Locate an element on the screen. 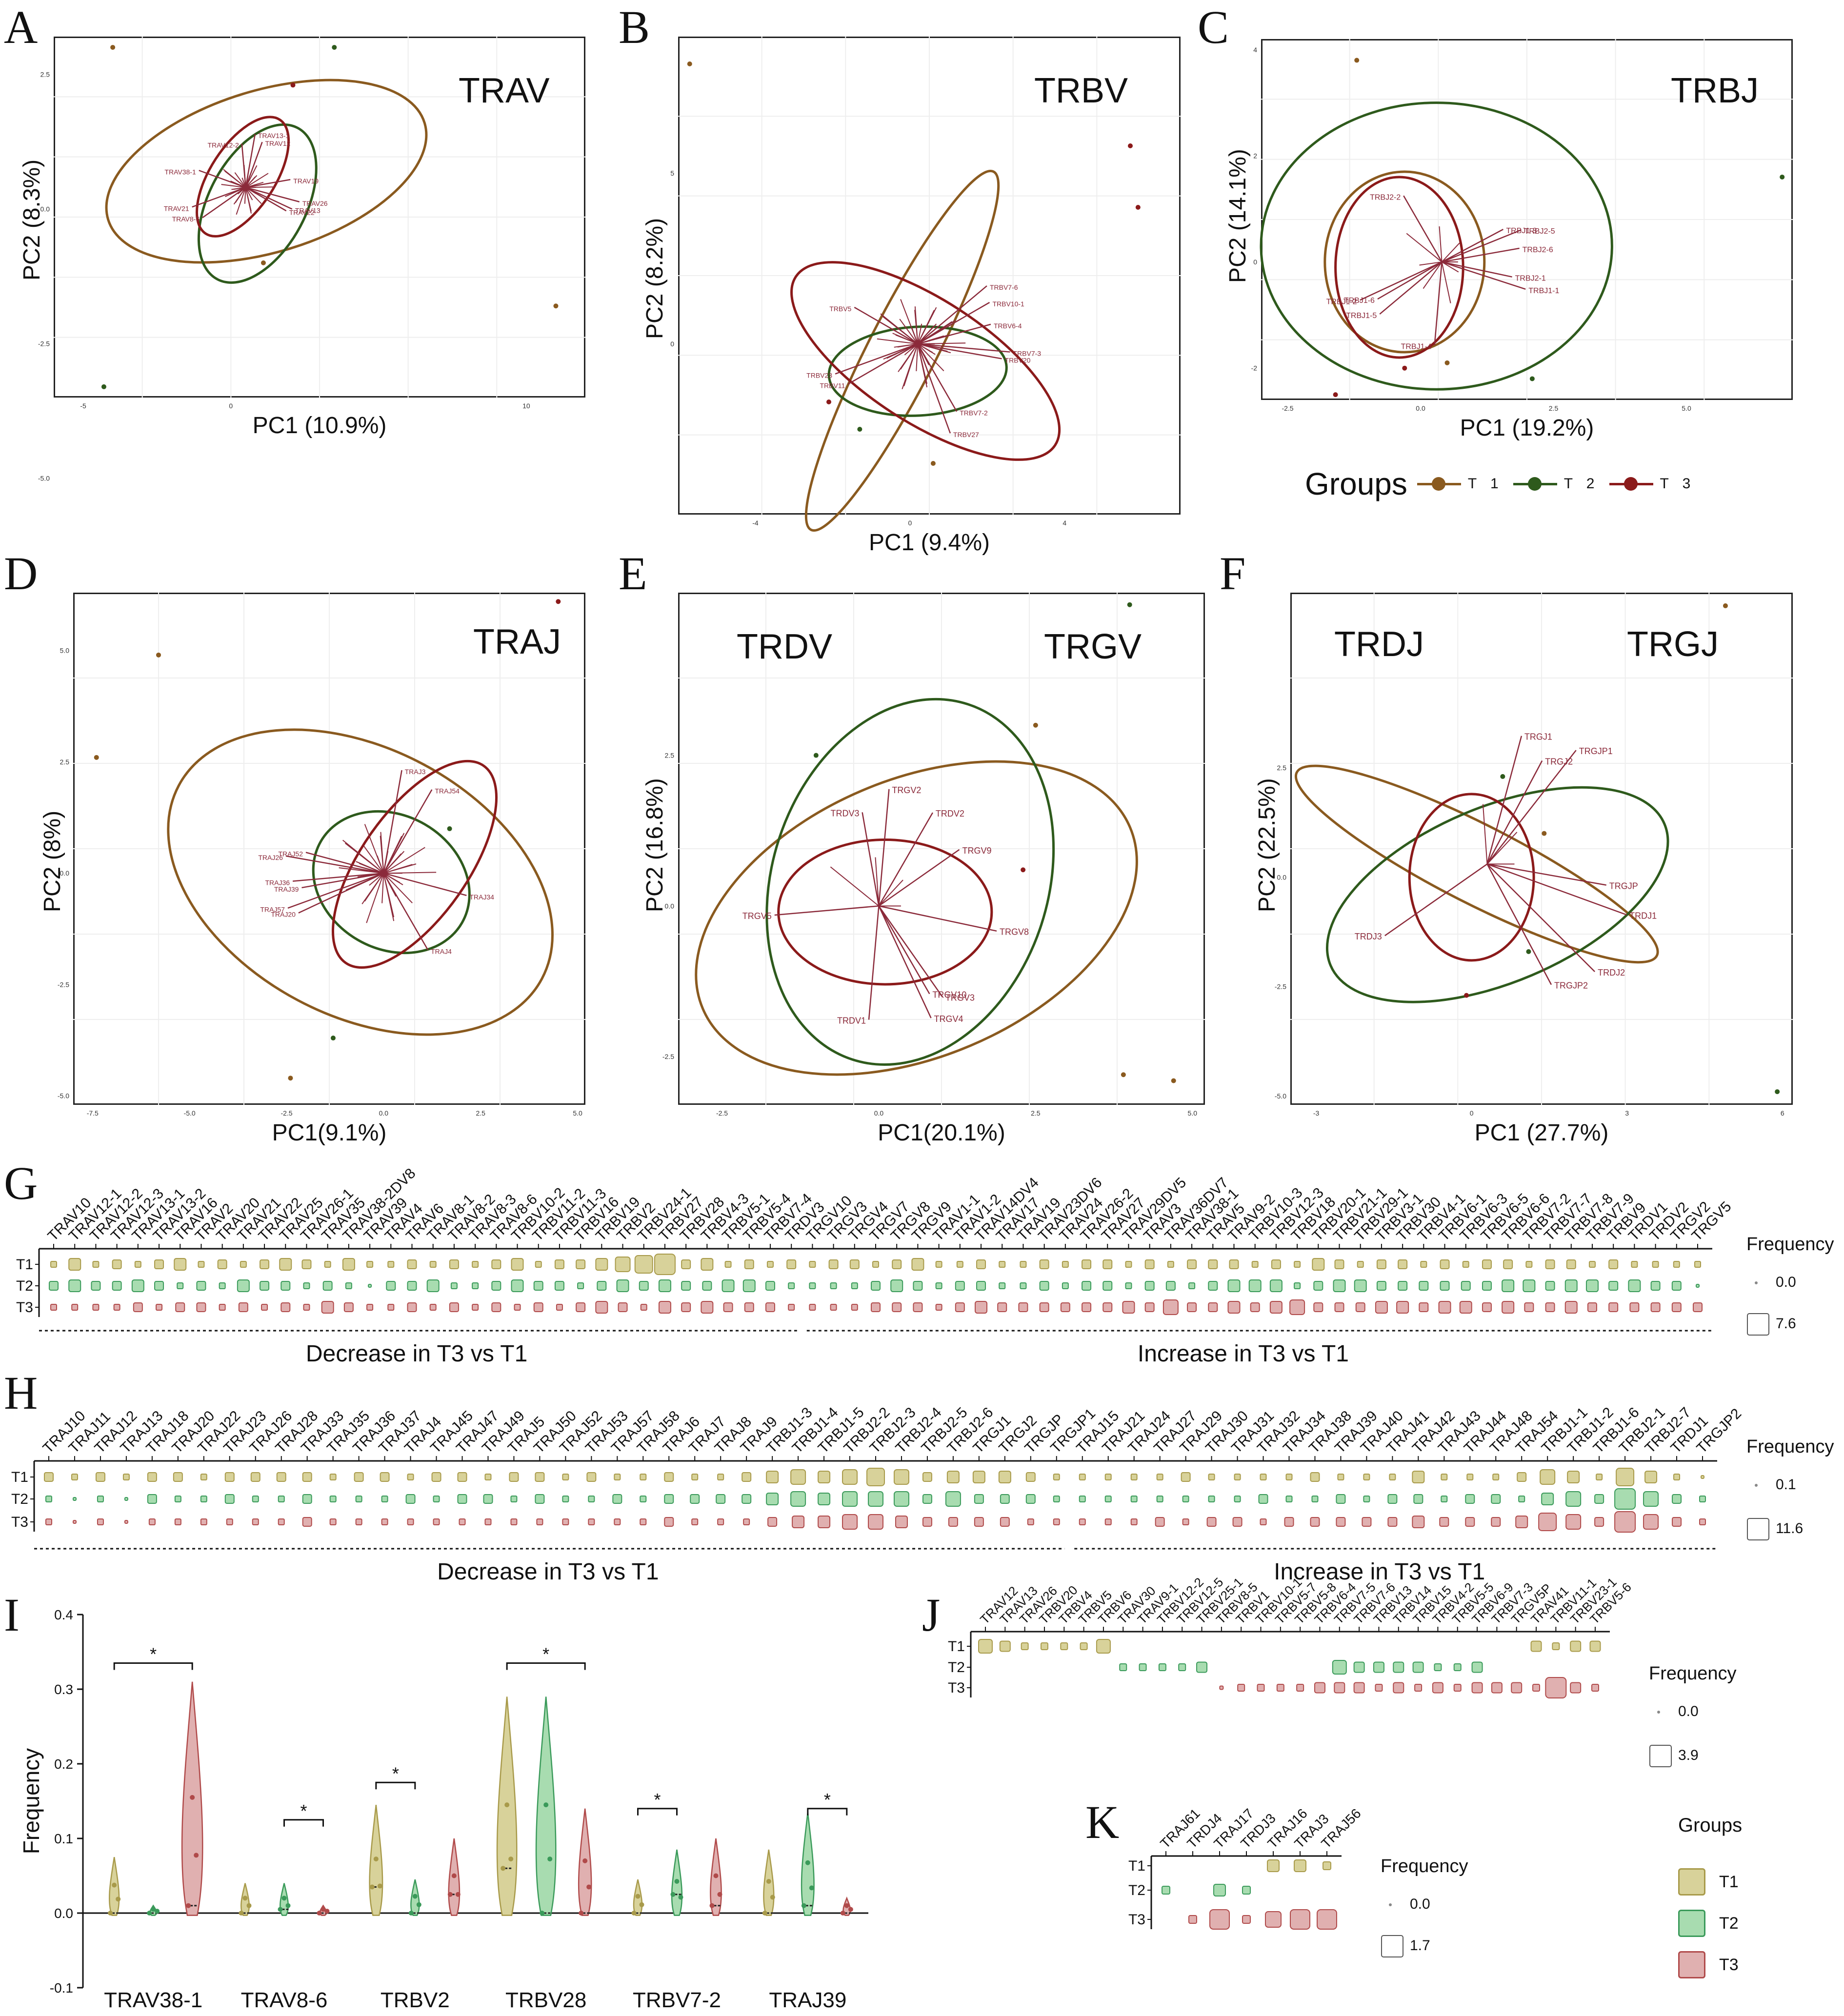  panel-letter-c: C is located at coordinates (1213, 27).